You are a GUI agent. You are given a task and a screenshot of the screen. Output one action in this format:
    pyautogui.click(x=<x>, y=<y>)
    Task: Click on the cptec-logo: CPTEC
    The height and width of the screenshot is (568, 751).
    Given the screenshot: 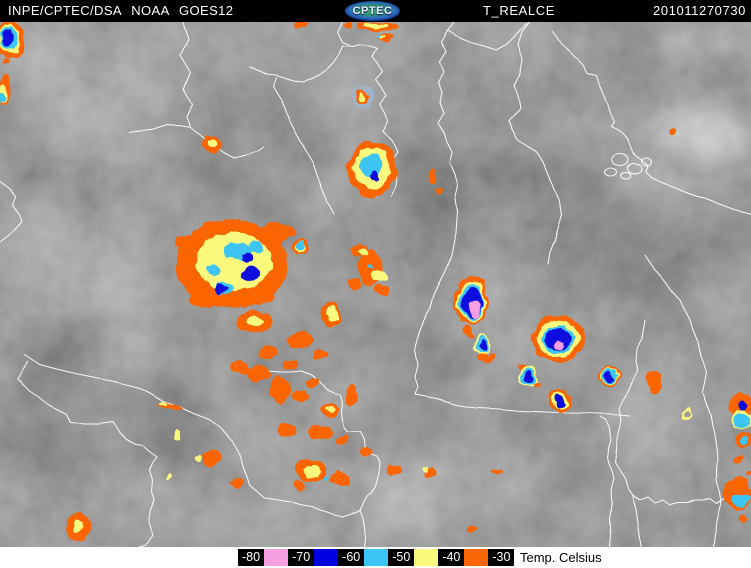 What is the action you would take?
    pyautogui.click(x=372, y=11)
    